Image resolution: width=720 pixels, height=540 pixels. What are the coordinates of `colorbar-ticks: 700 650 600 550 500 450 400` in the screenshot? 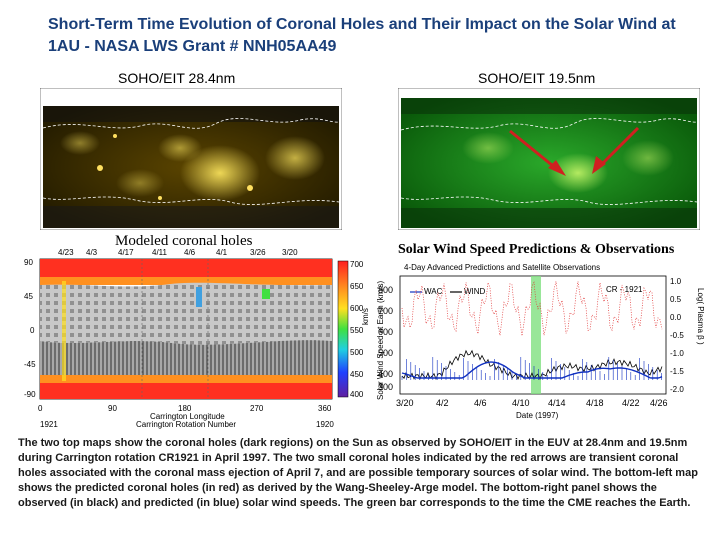 It's located at (357, 329).